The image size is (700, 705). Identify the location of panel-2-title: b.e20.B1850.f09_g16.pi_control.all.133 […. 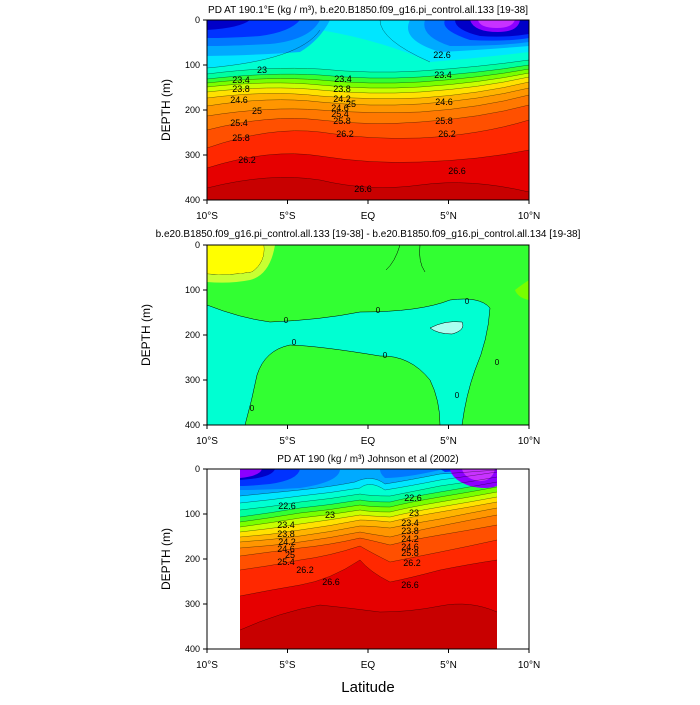
(368, 234).